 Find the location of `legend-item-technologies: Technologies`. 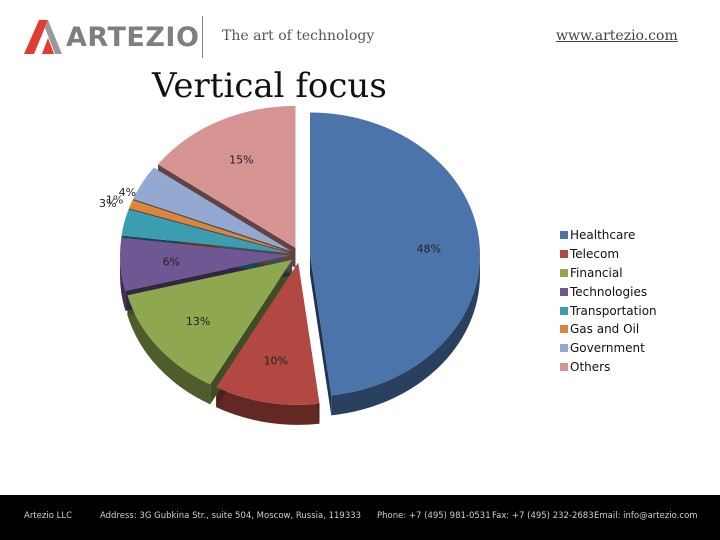

legend-item-technologies: Technologies is located at coordinates (608, 291).